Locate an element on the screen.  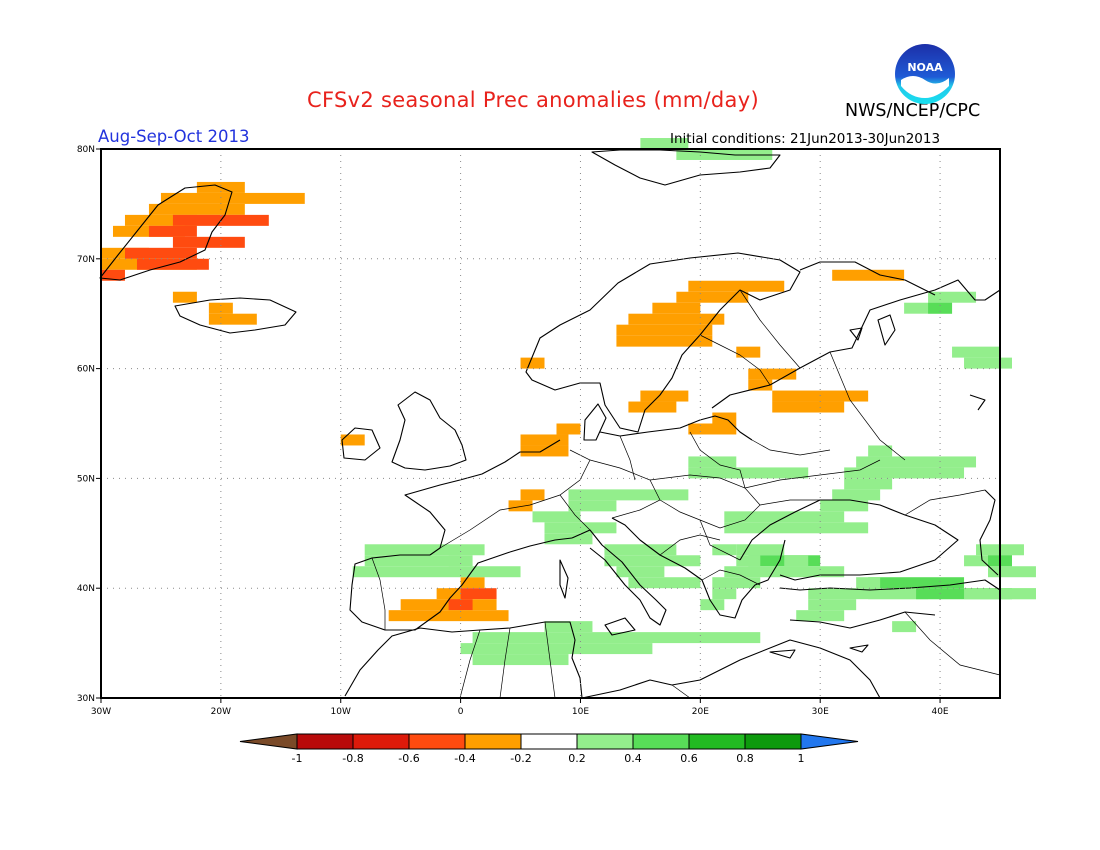
lon-tick-label: 40E is located at coordinates (939, 712).